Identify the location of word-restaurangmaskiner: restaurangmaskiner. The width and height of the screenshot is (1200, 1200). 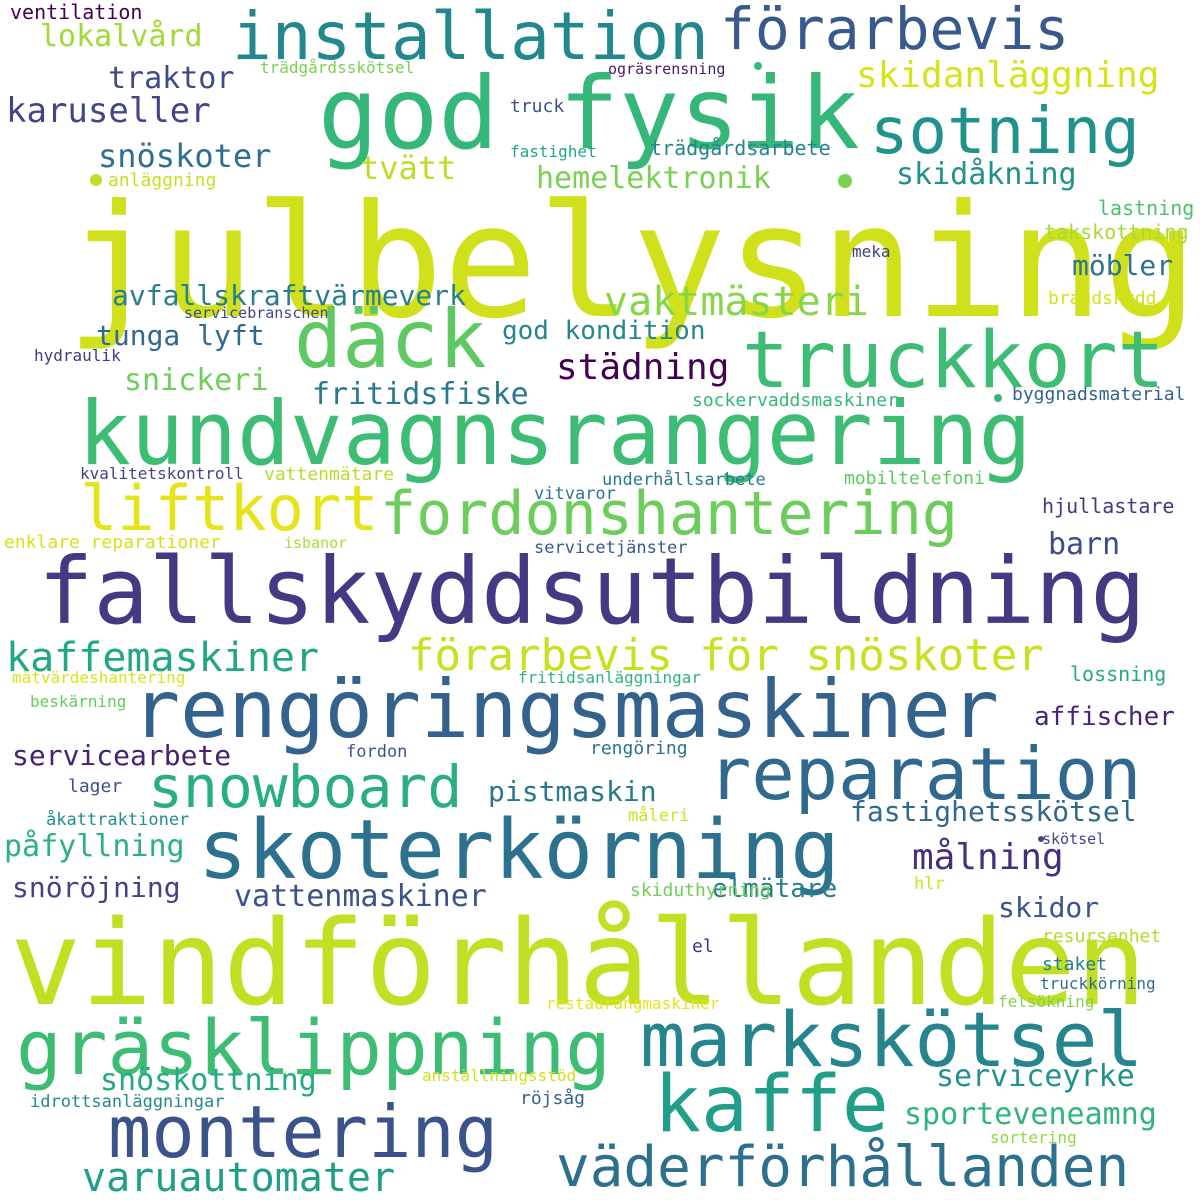
(633, 1003).